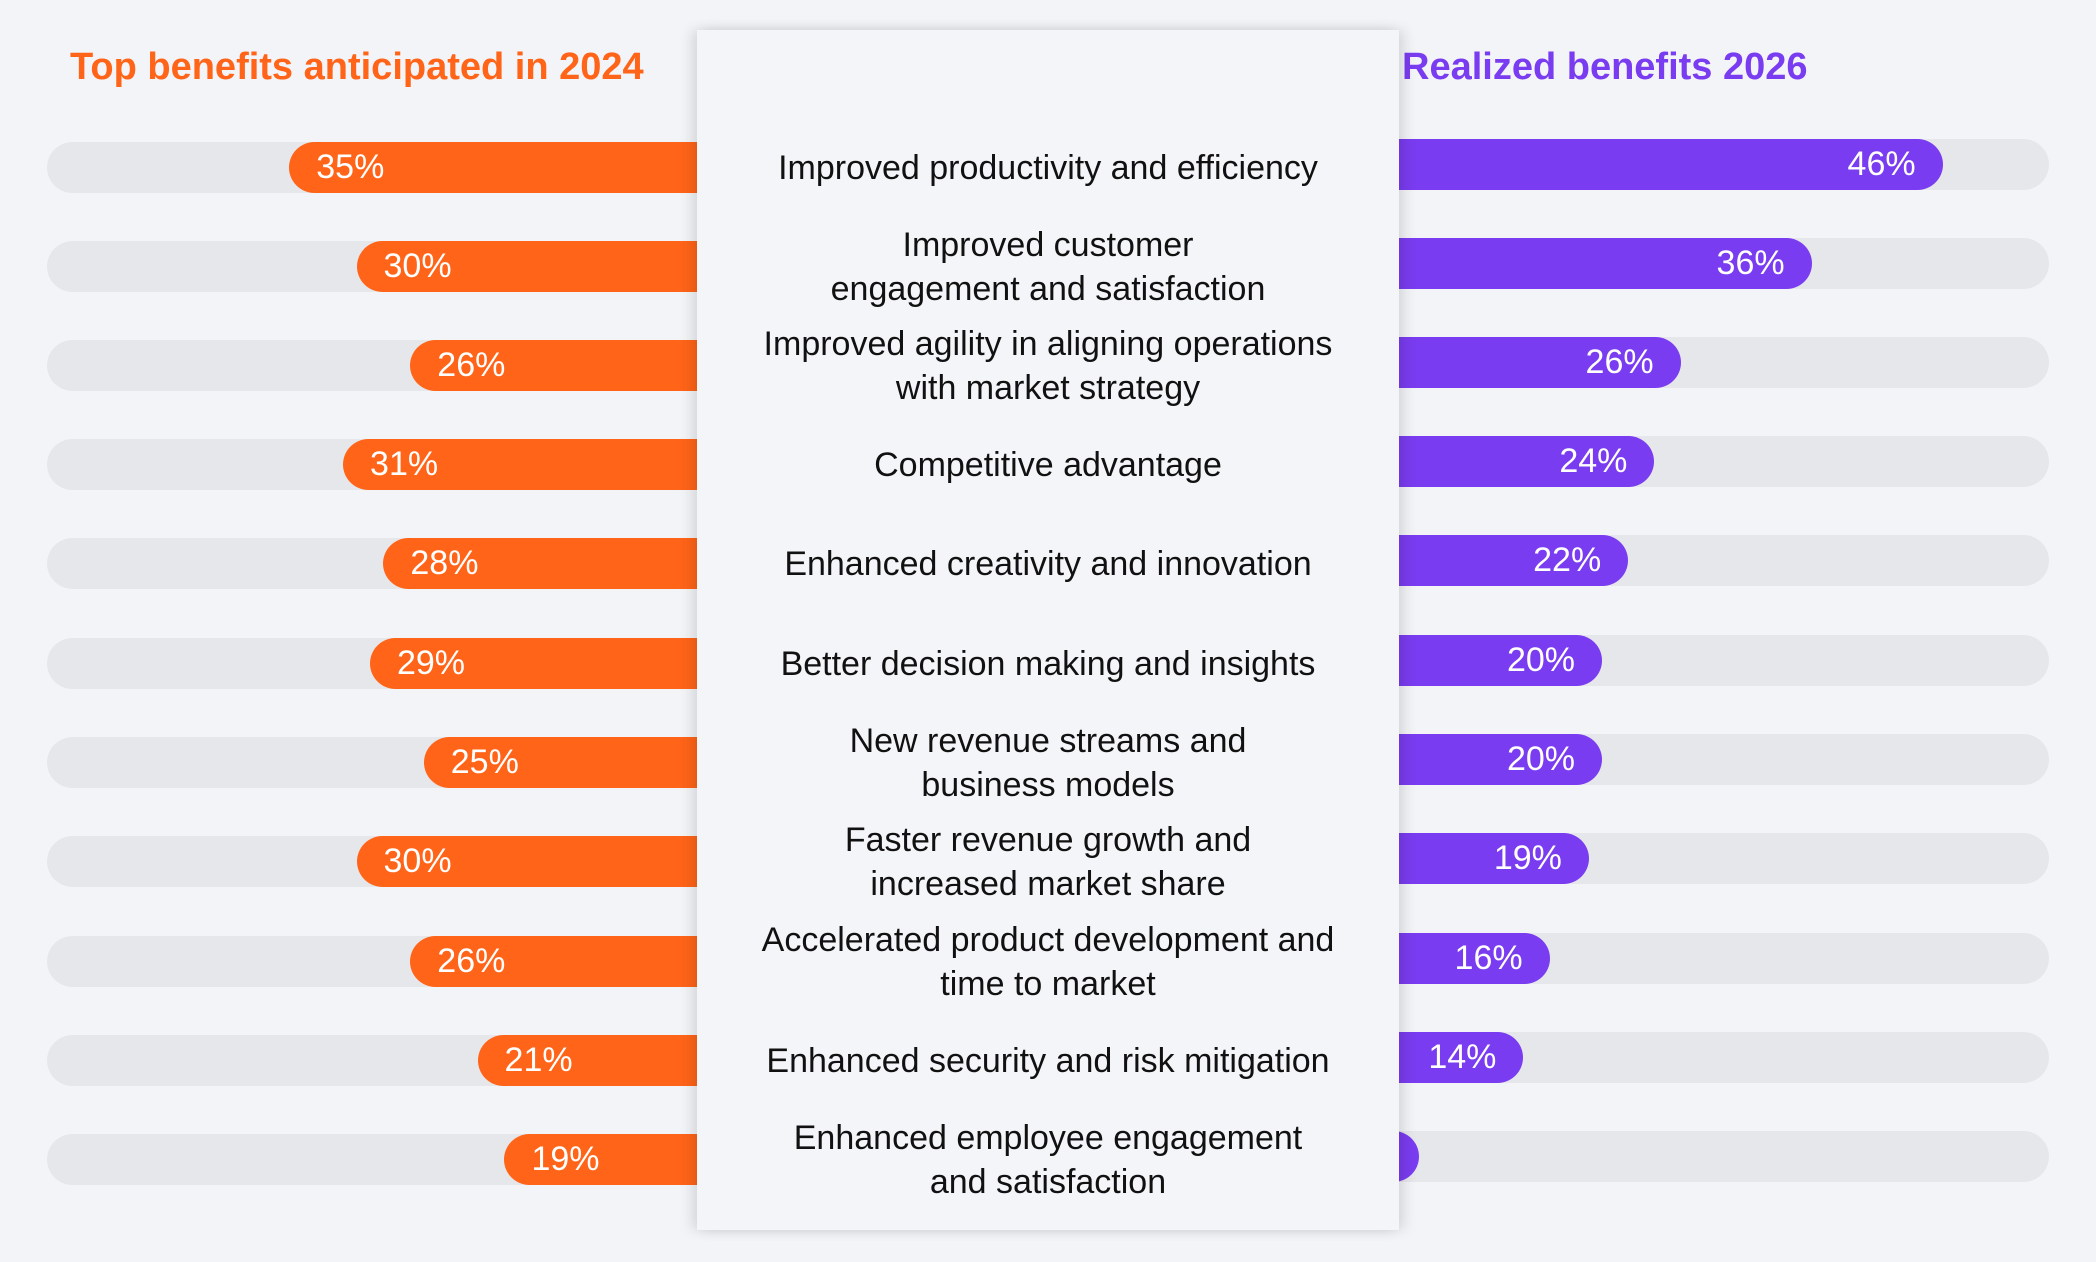  I want to click on left-bar-label: 28%, so click(444, 563).